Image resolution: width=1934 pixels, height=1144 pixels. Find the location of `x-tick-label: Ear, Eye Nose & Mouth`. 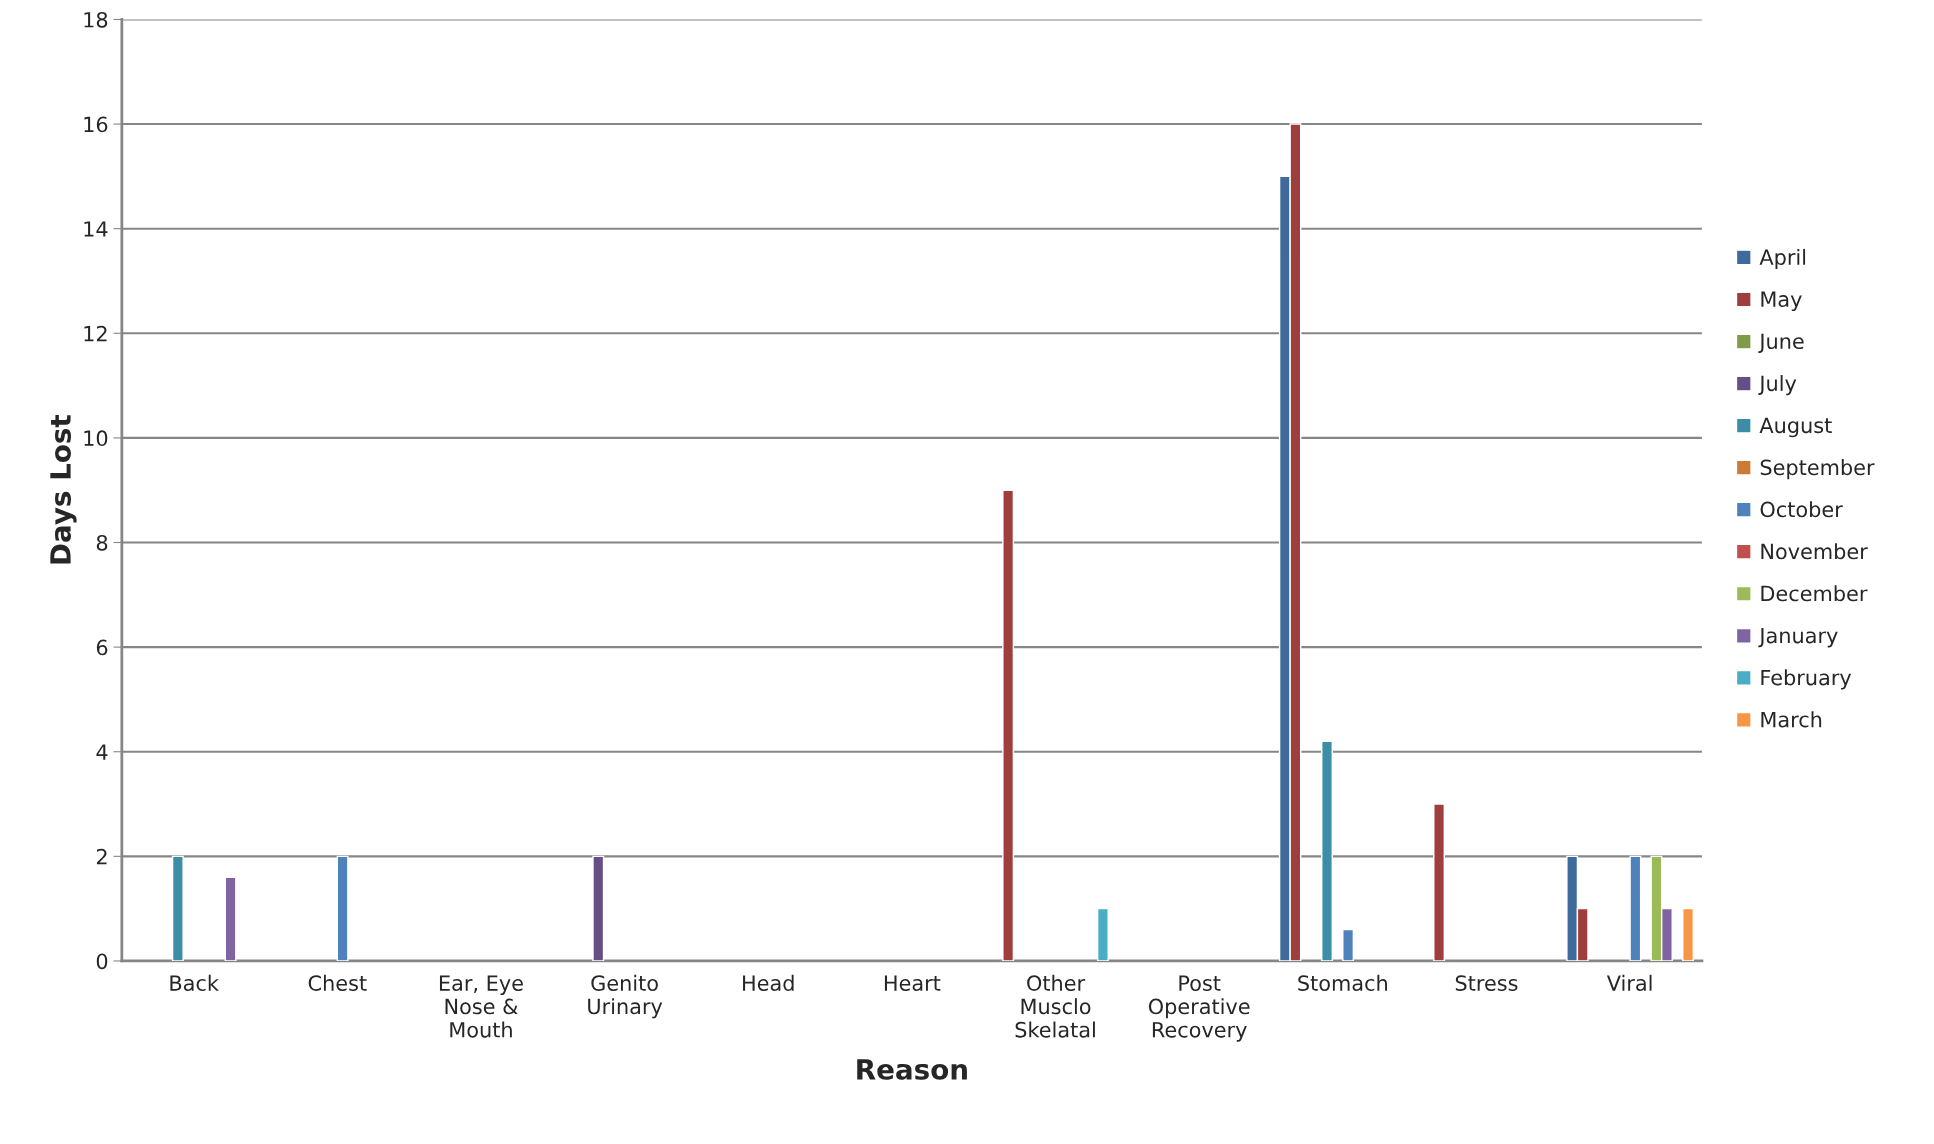

x-tick-label: Ear, Eye Nose & Mouth is located at coordinates (481, 1006).